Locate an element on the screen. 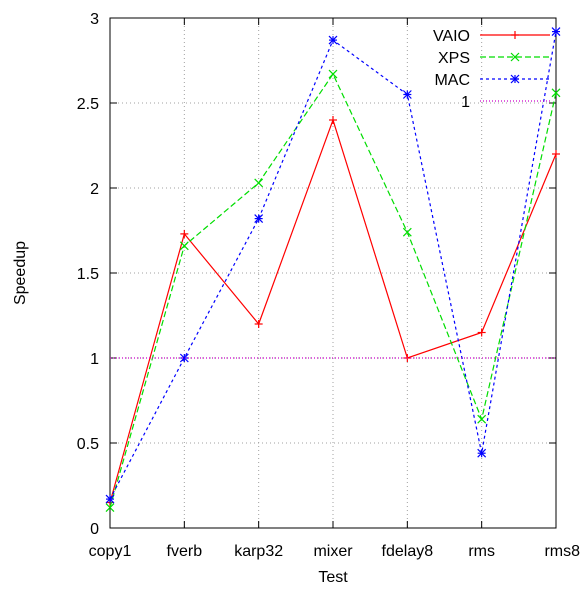  x-tick-label: rms8 is located at coordinates (562, 551).